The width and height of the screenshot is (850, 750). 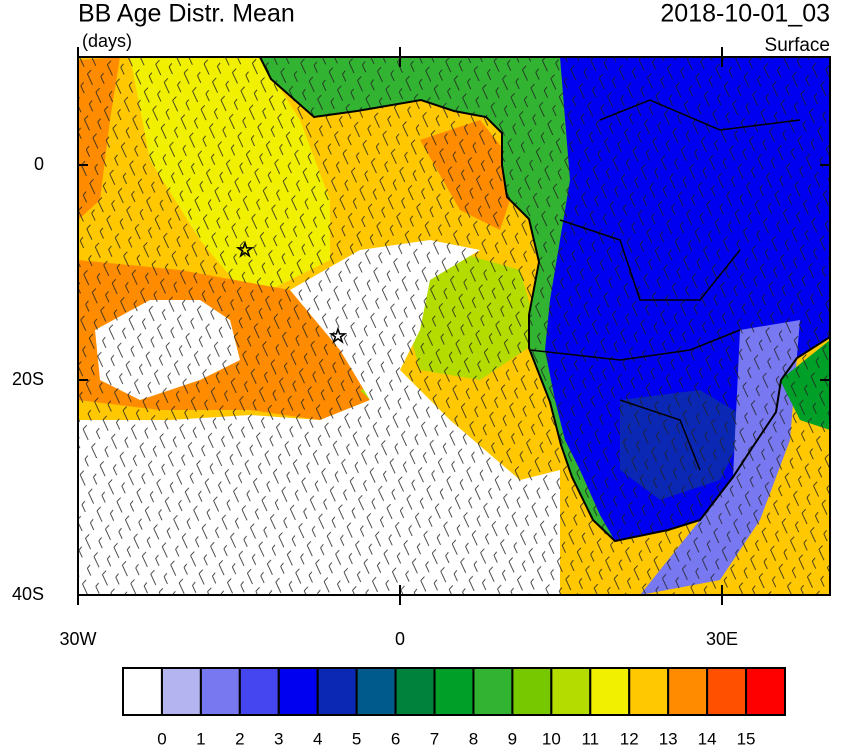 What do you see at coordinates (551, 738) in the screenshot?
I see `colorbar-label: 10` at bounding box center [551, 738].